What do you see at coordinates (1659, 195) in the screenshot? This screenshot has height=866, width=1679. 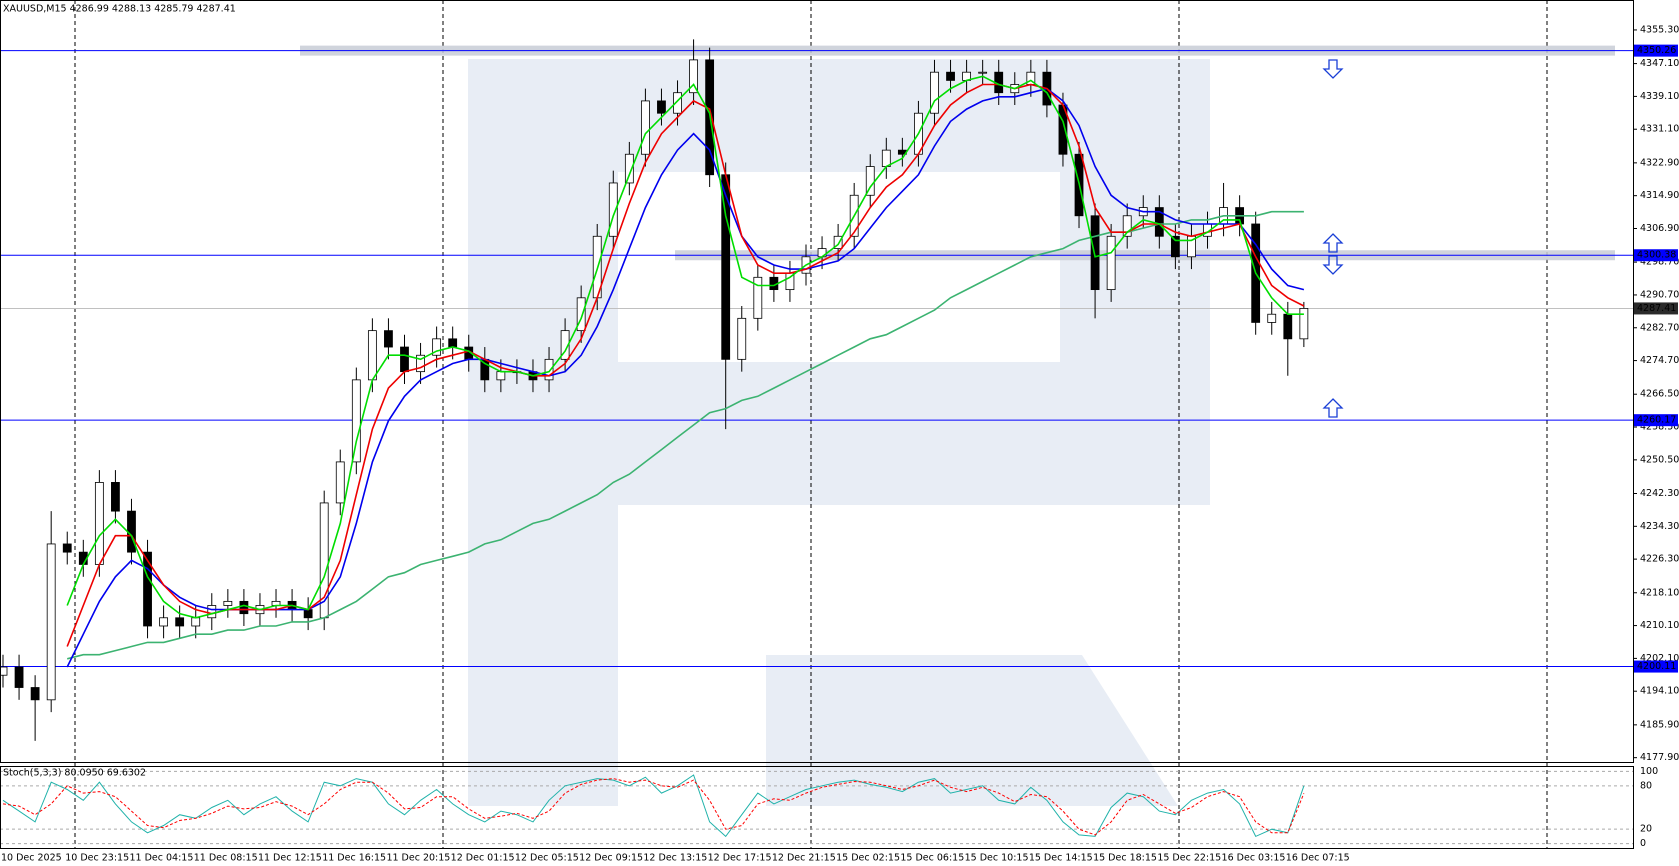 I see `y-tick-label: 4314.90` at bounding box center [1659, 195].